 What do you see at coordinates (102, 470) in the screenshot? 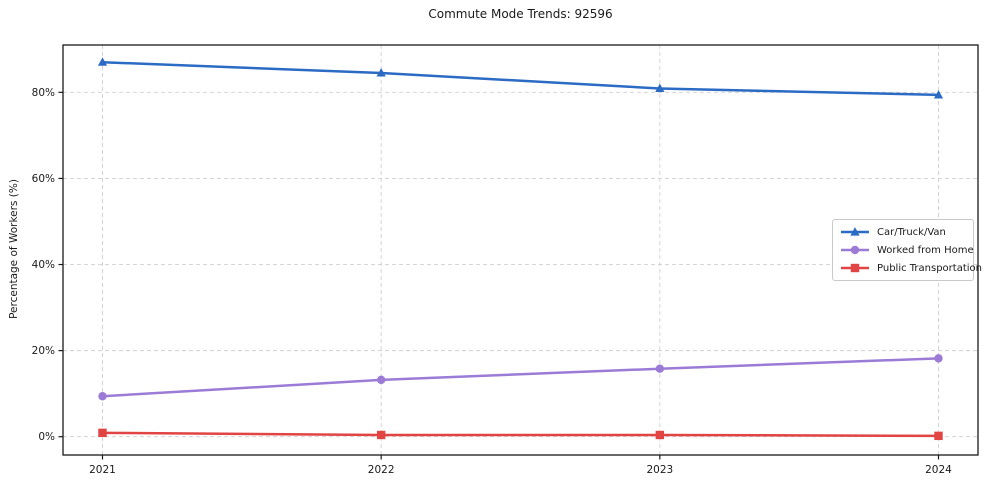
I see `x-tick-label: 2021` at bounding box center [102, 470].